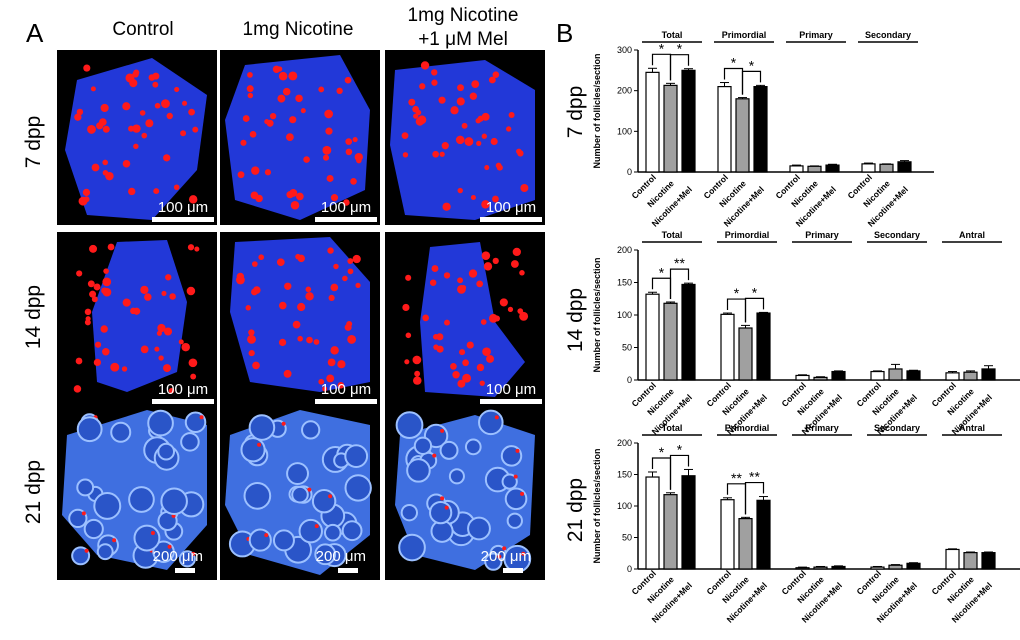 Image resolution: width=1020 pixels, height=640 pixels. Describe the element at coordinates (897, 428) in the screenshot. I see `group-title: Secondary` at that location.